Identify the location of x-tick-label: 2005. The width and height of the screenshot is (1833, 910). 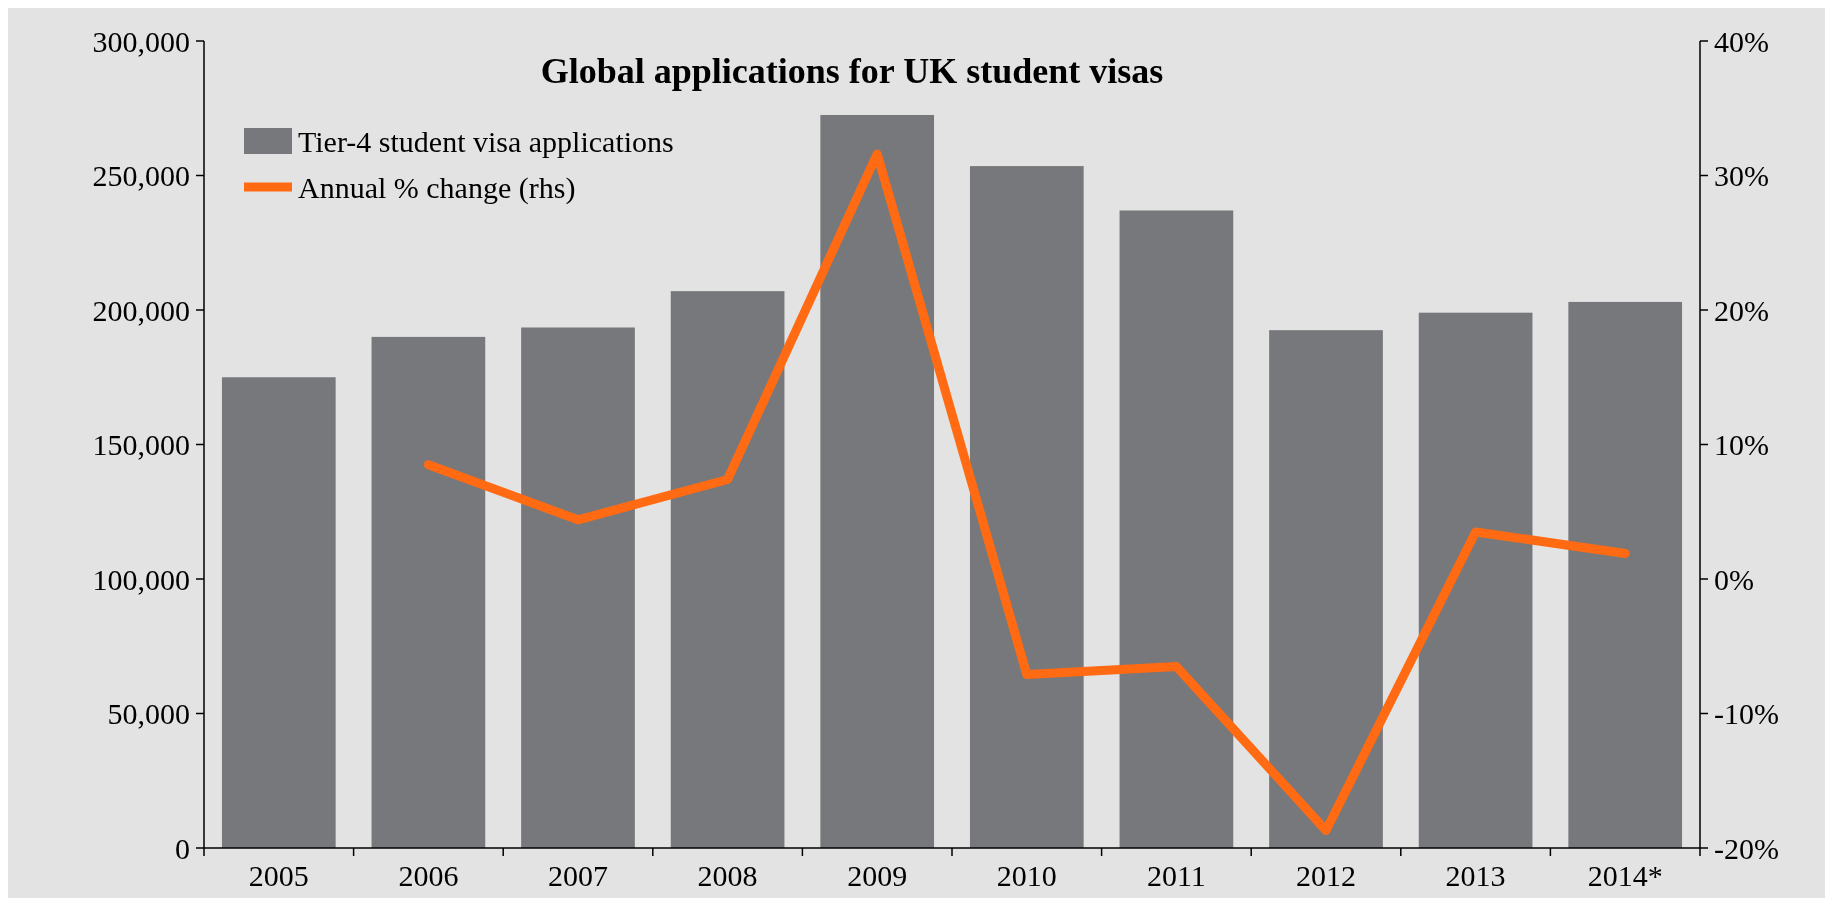
(278, 875).